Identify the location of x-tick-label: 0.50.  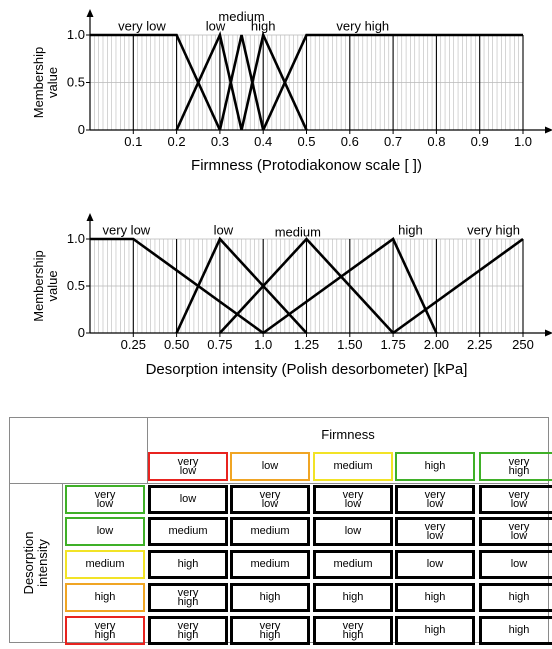
(176, 344).